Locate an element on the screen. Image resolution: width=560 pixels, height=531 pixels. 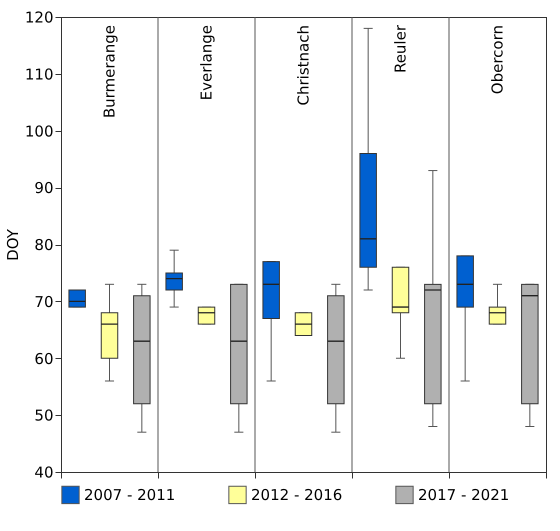
y-axis-title: DOY is located at coordinates (13, 244).